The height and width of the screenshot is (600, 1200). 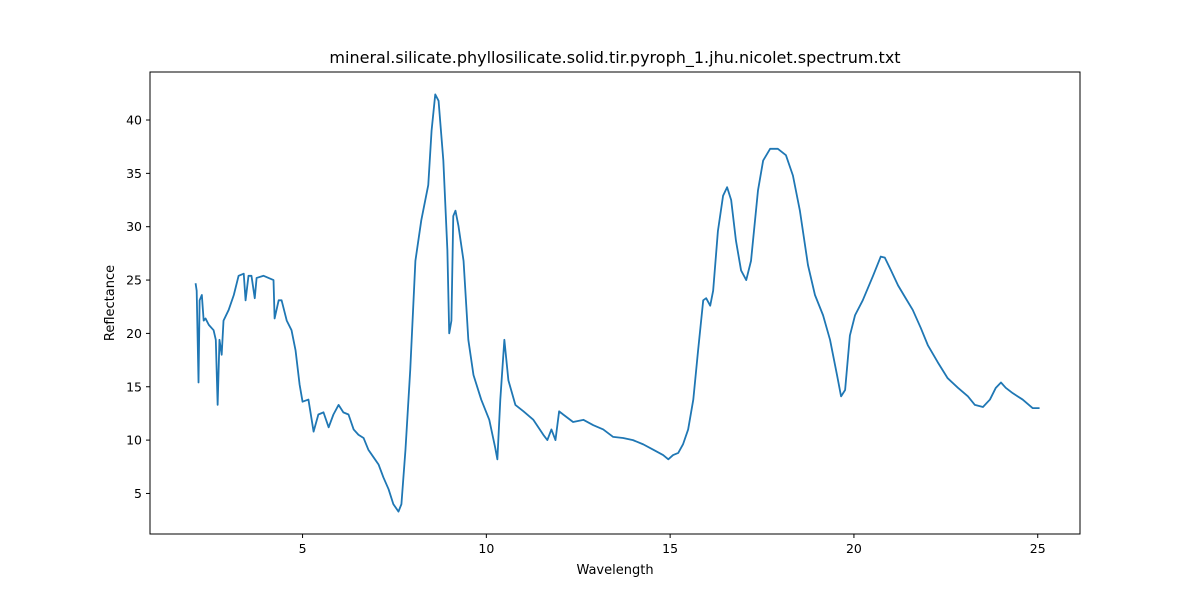 I want to click on x-tick-label: 20, so click(x=854, y=548).